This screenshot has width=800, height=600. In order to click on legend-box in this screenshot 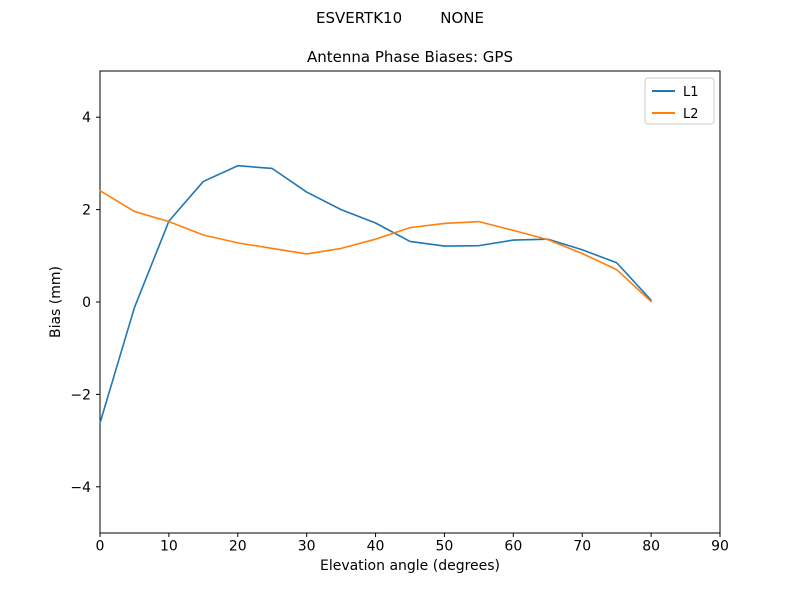, I will do `click(679, 101)`.